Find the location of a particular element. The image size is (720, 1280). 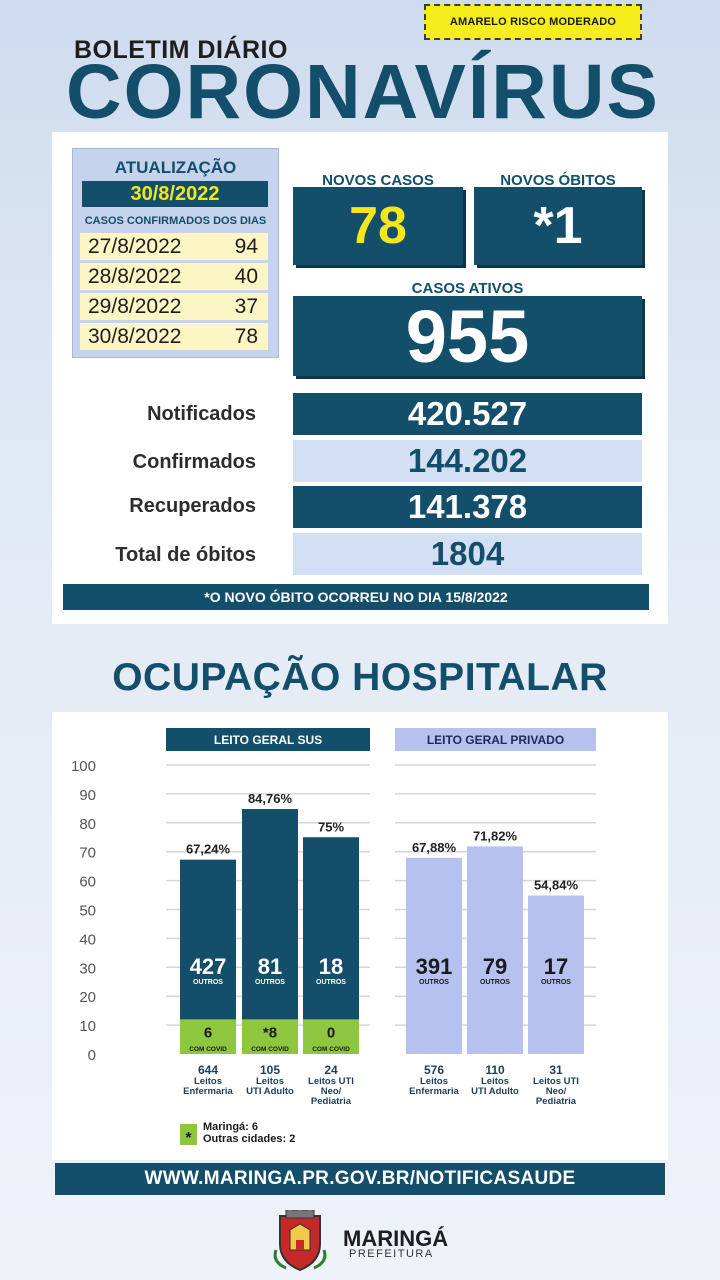

y-tick-label: 30 is located at coordinates (87, 968).